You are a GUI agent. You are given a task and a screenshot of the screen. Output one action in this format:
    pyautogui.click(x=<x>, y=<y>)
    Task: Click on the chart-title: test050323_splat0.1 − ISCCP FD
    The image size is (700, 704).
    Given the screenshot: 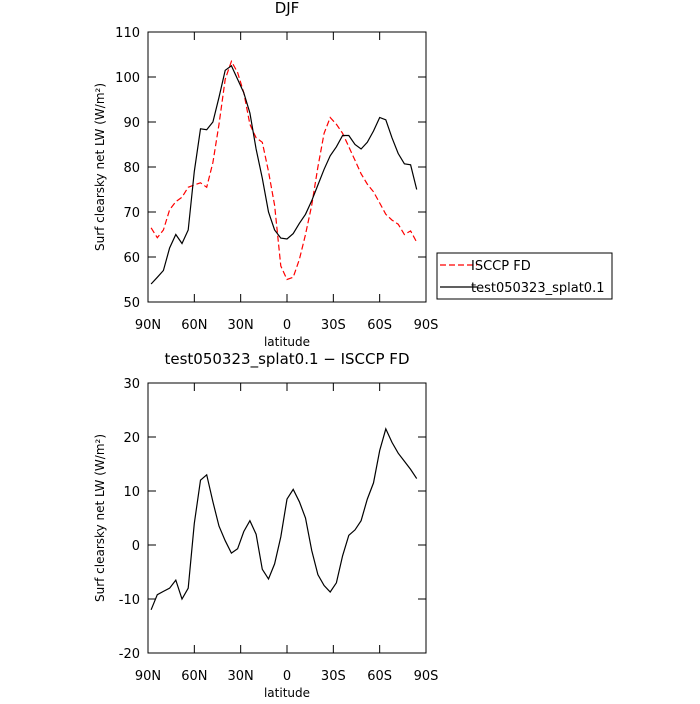 What is the action you would take?
    pyautogui.click(x=287, y=359)
    